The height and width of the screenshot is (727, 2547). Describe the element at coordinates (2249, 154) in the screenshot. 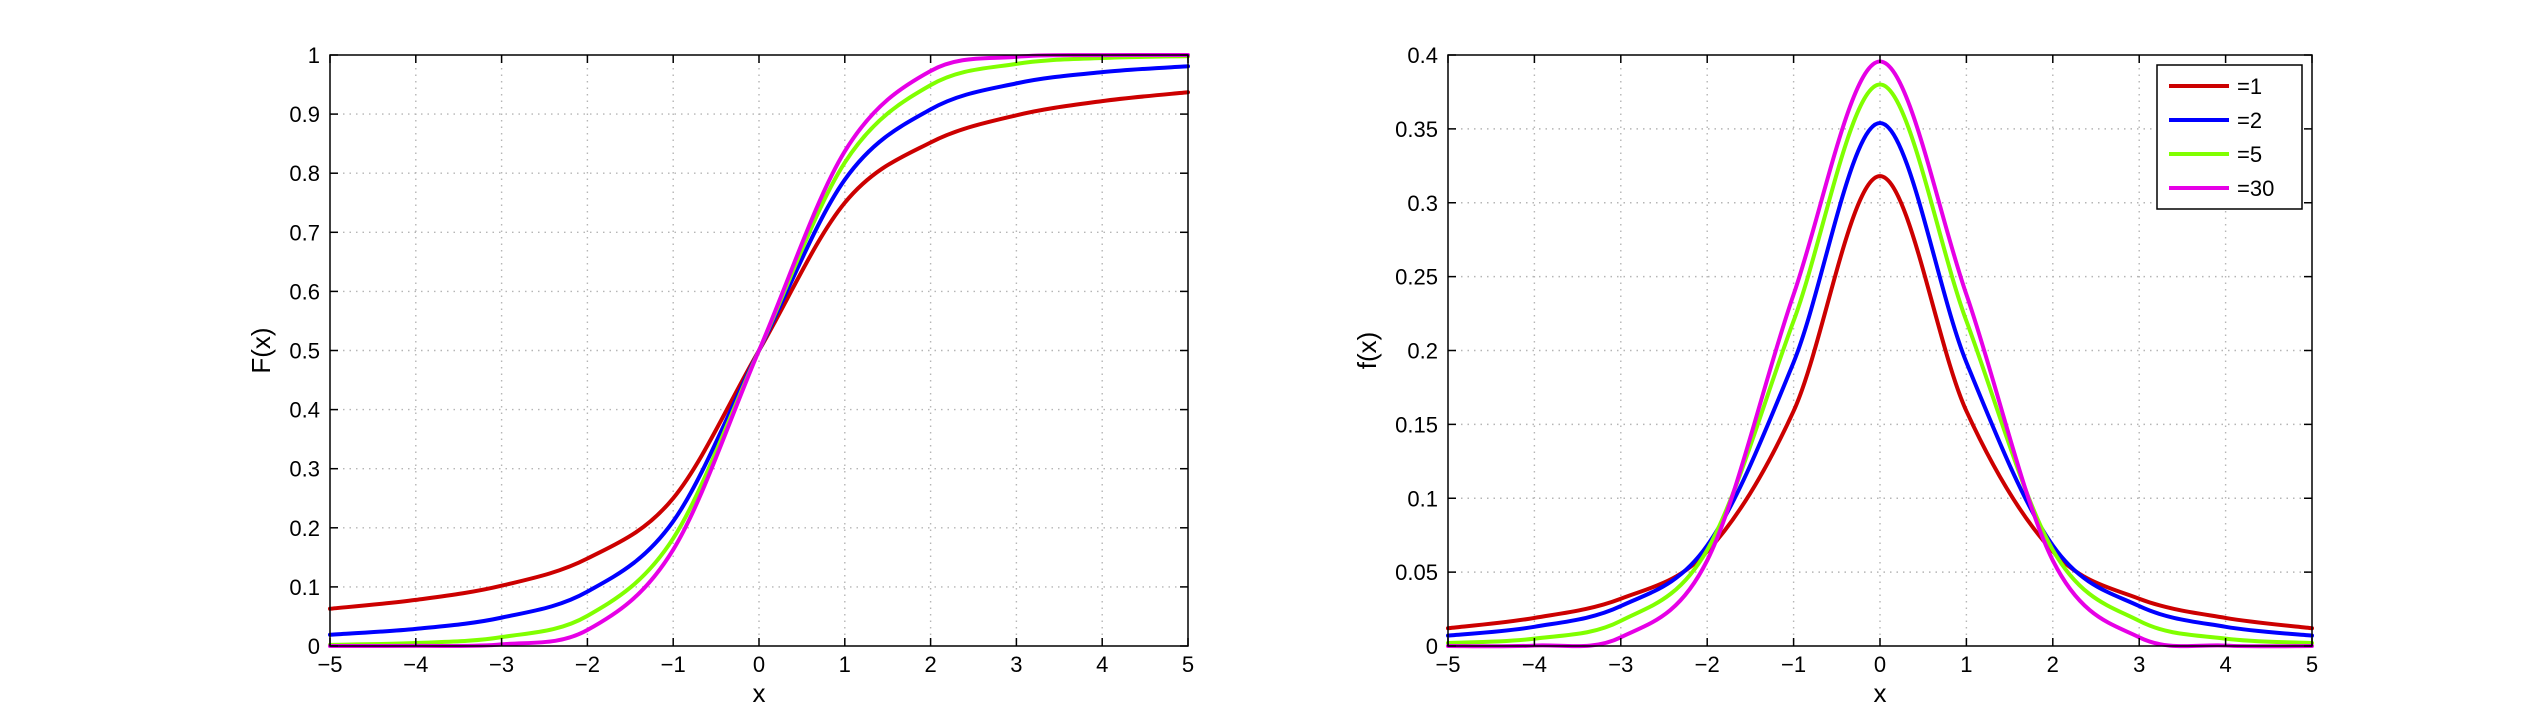

I see `legend-label-2: =5` at that location.